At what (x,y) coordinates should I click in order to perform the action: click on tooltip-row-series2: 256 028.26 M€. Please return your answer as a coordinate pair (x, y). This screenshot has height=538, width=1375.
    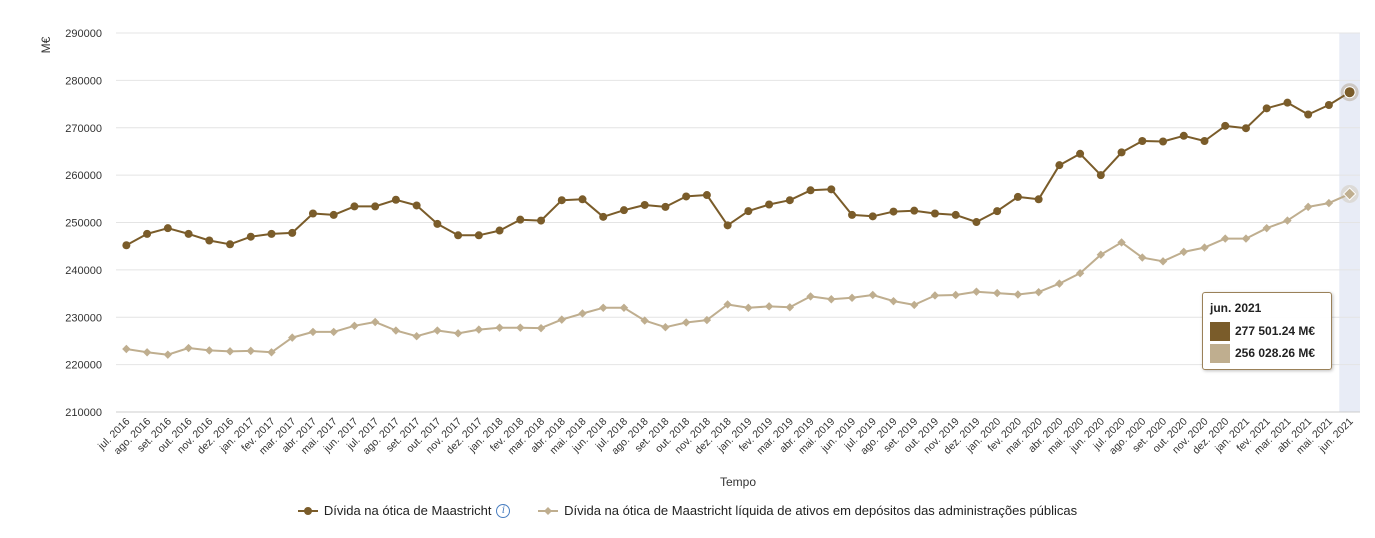
    Looking at the image, I should click on (1267, 353).